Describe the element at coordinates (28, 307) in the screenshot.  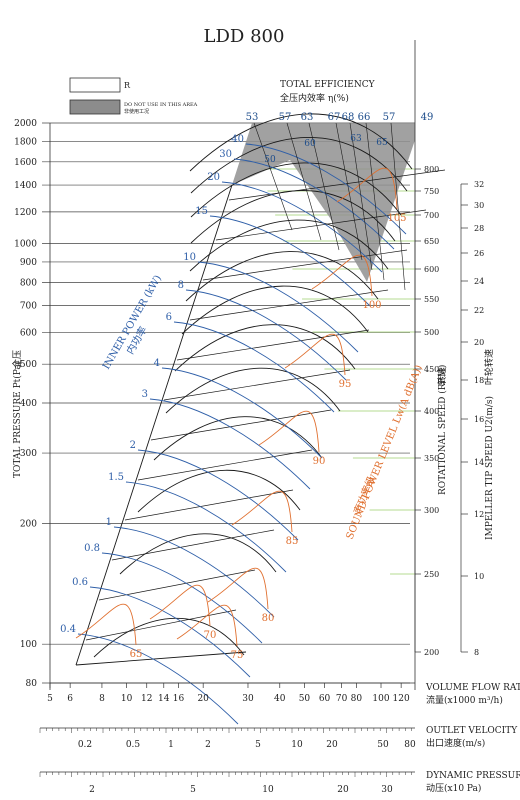
I see `y-tick-label: 700` at that location.